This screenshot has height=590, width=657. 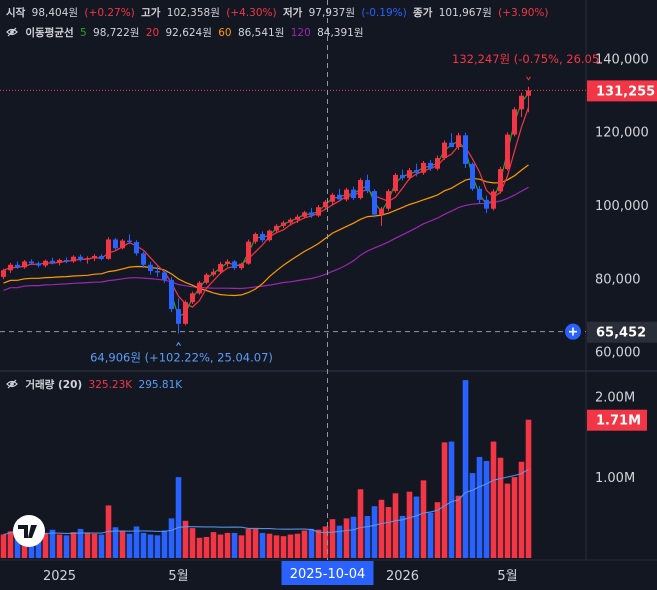 I want to click on plus-icon, so click(x=573, y=331).